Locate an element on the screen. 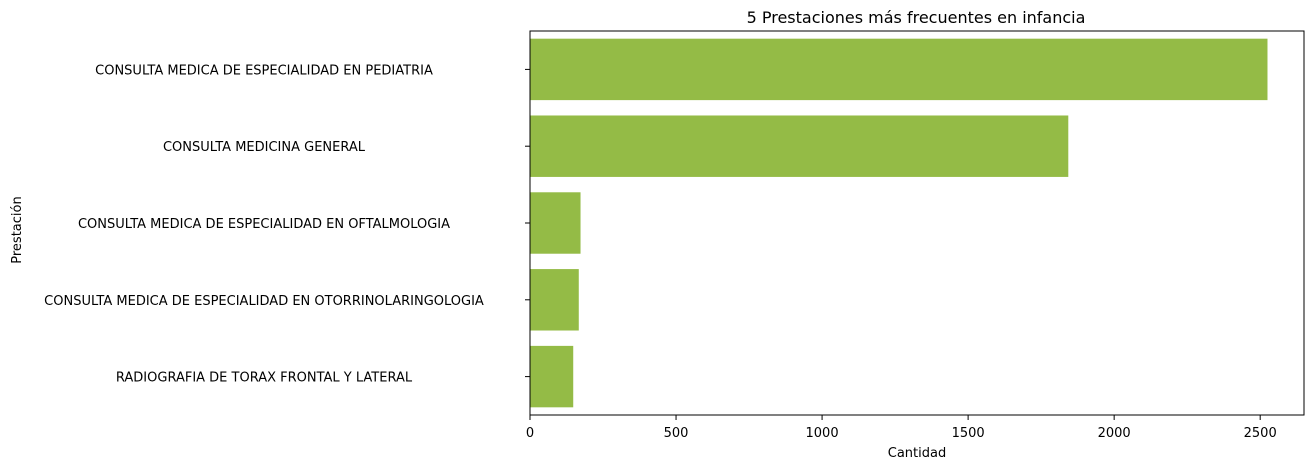  y-axis-label: Prestación is located at coordinates (17, 229).